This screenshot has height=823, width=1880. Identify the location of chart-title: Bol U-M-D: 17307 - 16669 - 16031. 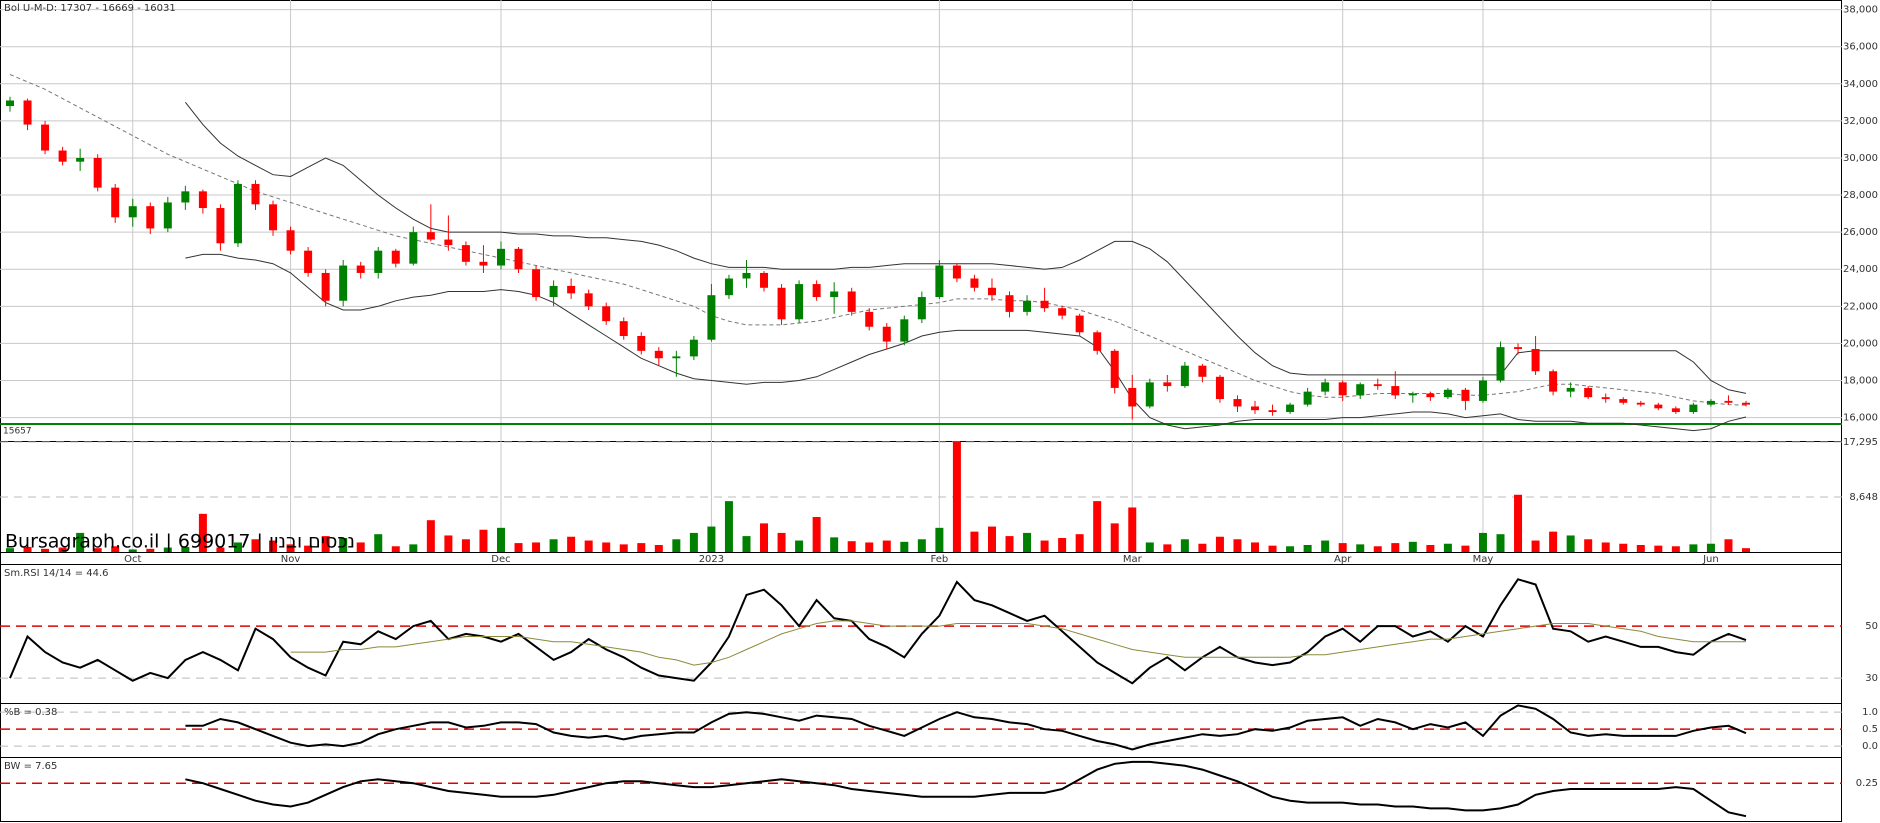
(90, 8).